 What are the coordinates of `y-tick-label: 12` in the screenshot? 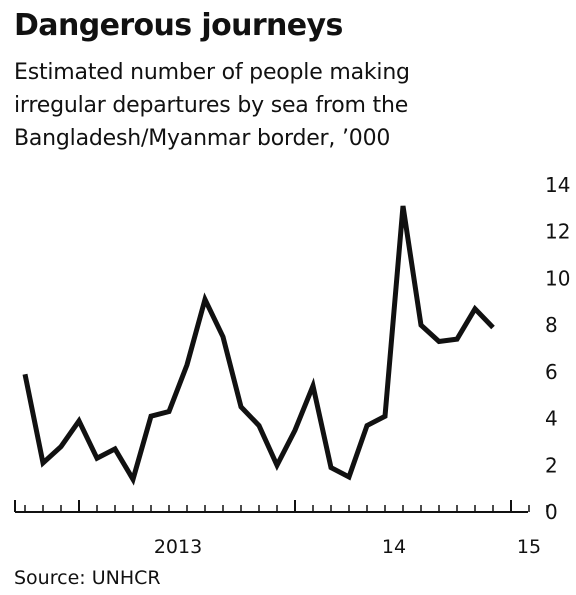 It's located at (557, 232).